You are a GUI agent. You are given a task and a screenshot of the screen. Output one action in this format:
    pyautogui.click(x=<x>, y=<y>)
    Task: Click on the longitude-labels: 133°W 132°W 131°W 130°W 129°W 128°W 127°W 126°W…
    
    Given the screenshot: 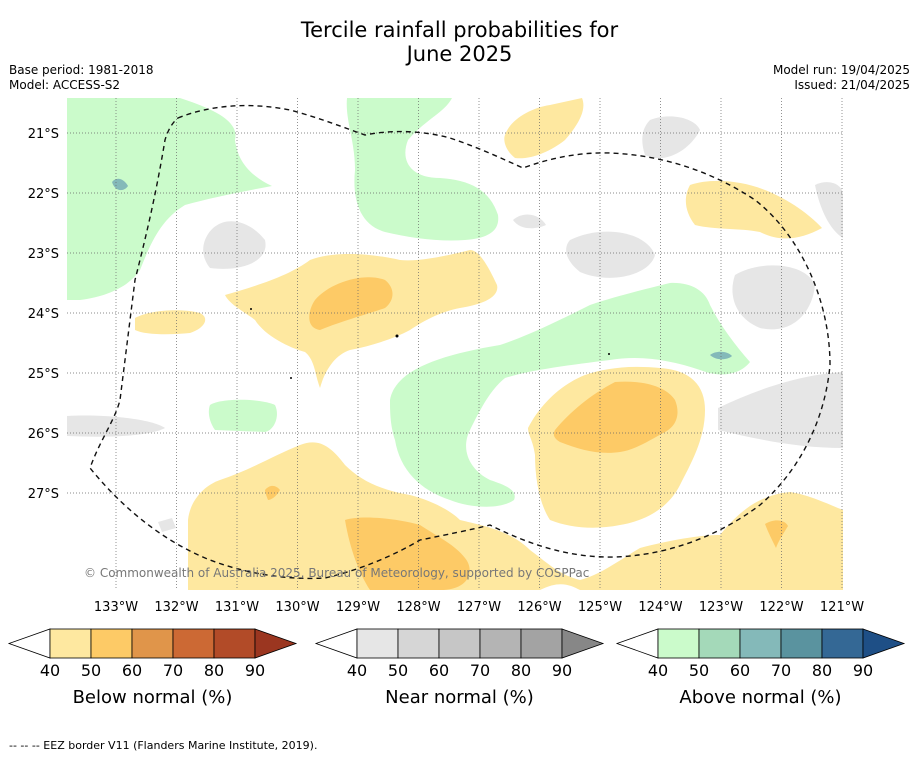 What is the action you would take?
    pyautogui.click(x=479, y=607)
    